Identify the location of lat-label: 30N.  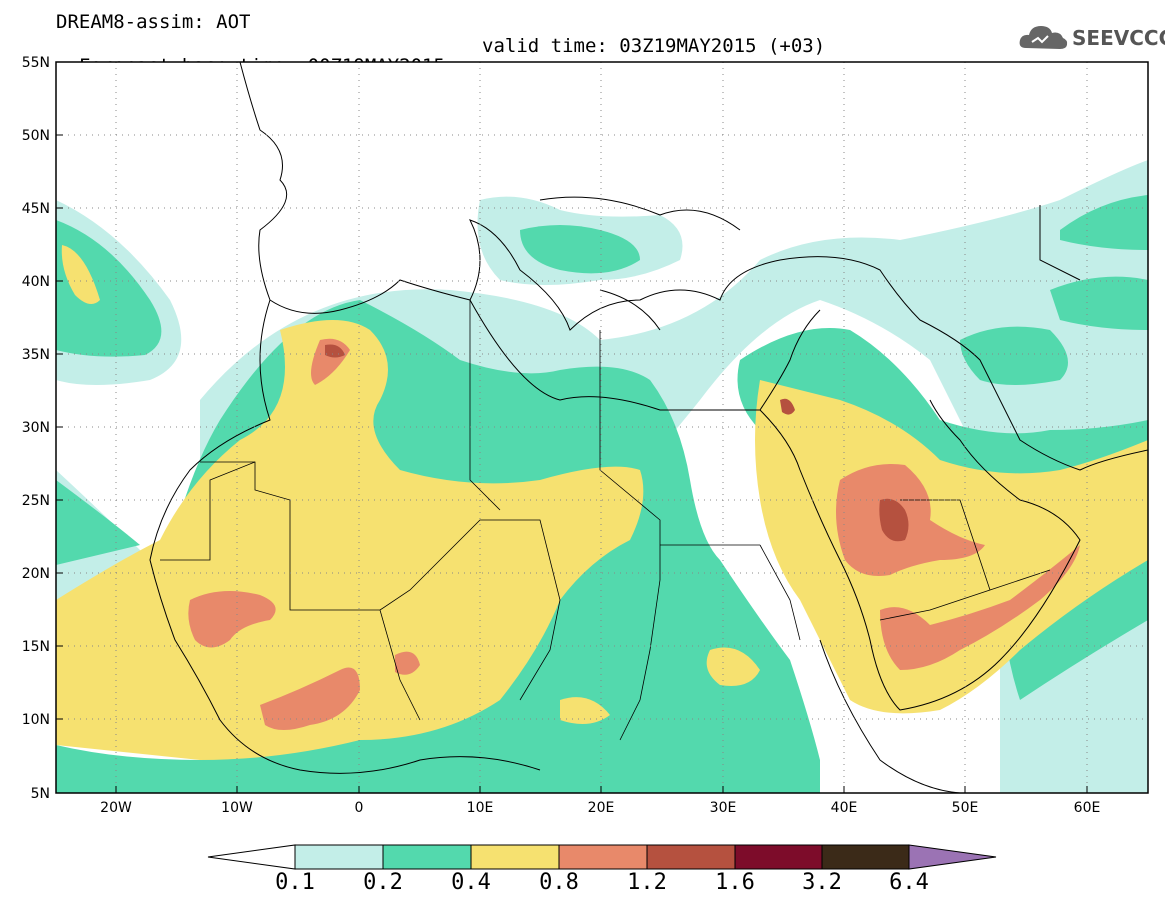
(36, 428).